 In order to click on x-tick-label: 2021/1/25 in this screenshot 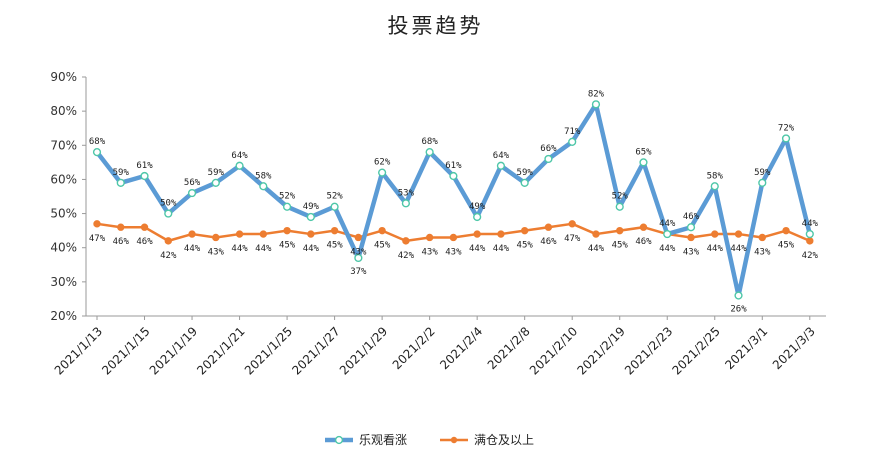, I will do `click(268, 350)`.